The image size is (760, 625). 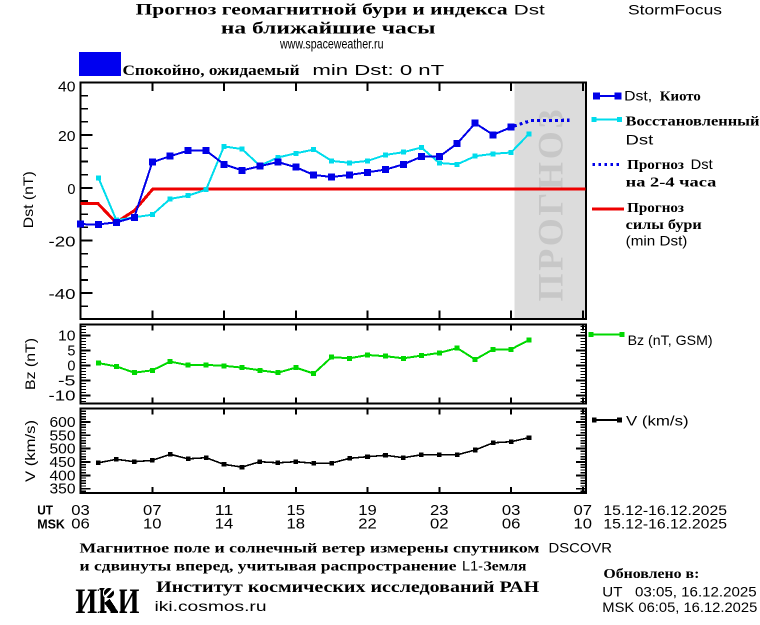 What do you see at coordinates (62, 243) in the screenshot?
I see `svg-text: -20` at bounding box center [62, 243].